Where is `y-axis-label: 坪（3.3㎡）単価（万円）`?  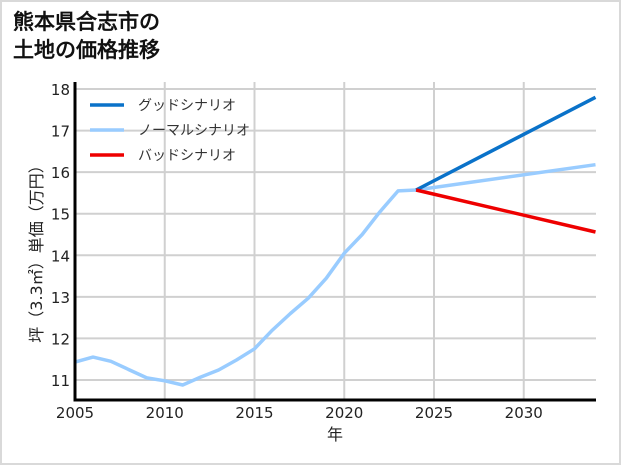
y-axis-label: 坪（3.3㎡）単価（万円） is located at coordinates (36, 249).